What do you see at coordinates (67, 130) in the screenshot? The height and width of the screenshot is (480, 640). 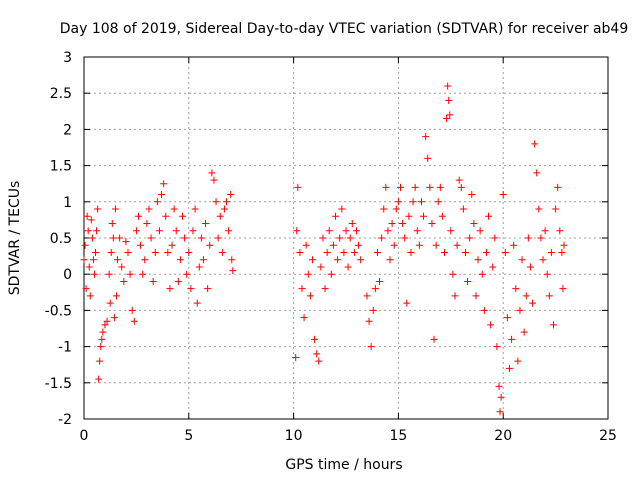 I see `y-tick-label: 2` at bounding box center [67, 130].